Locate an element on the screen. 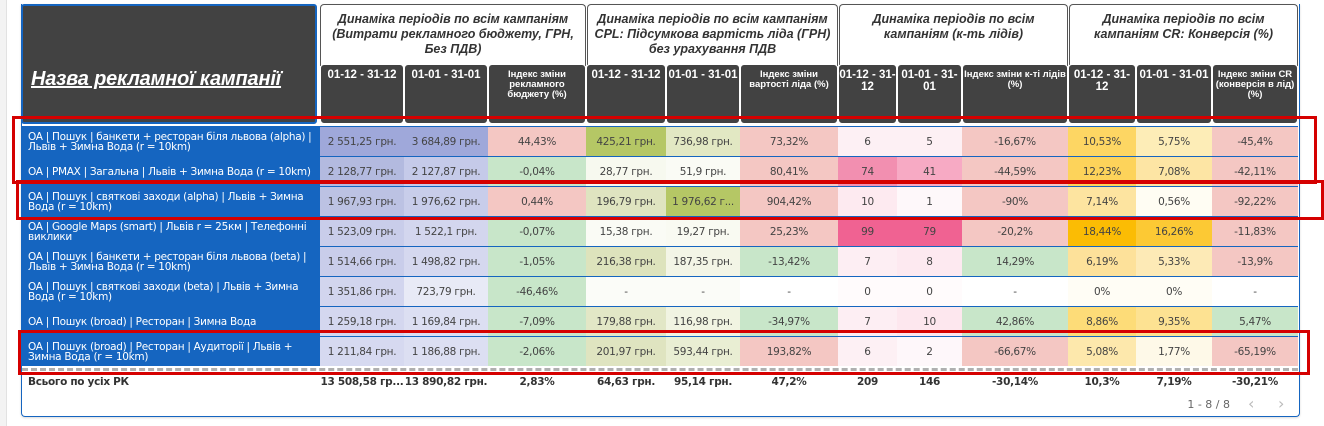  column-header-11: 01-01 - 31-01 is located at coordinates (1174, 94).